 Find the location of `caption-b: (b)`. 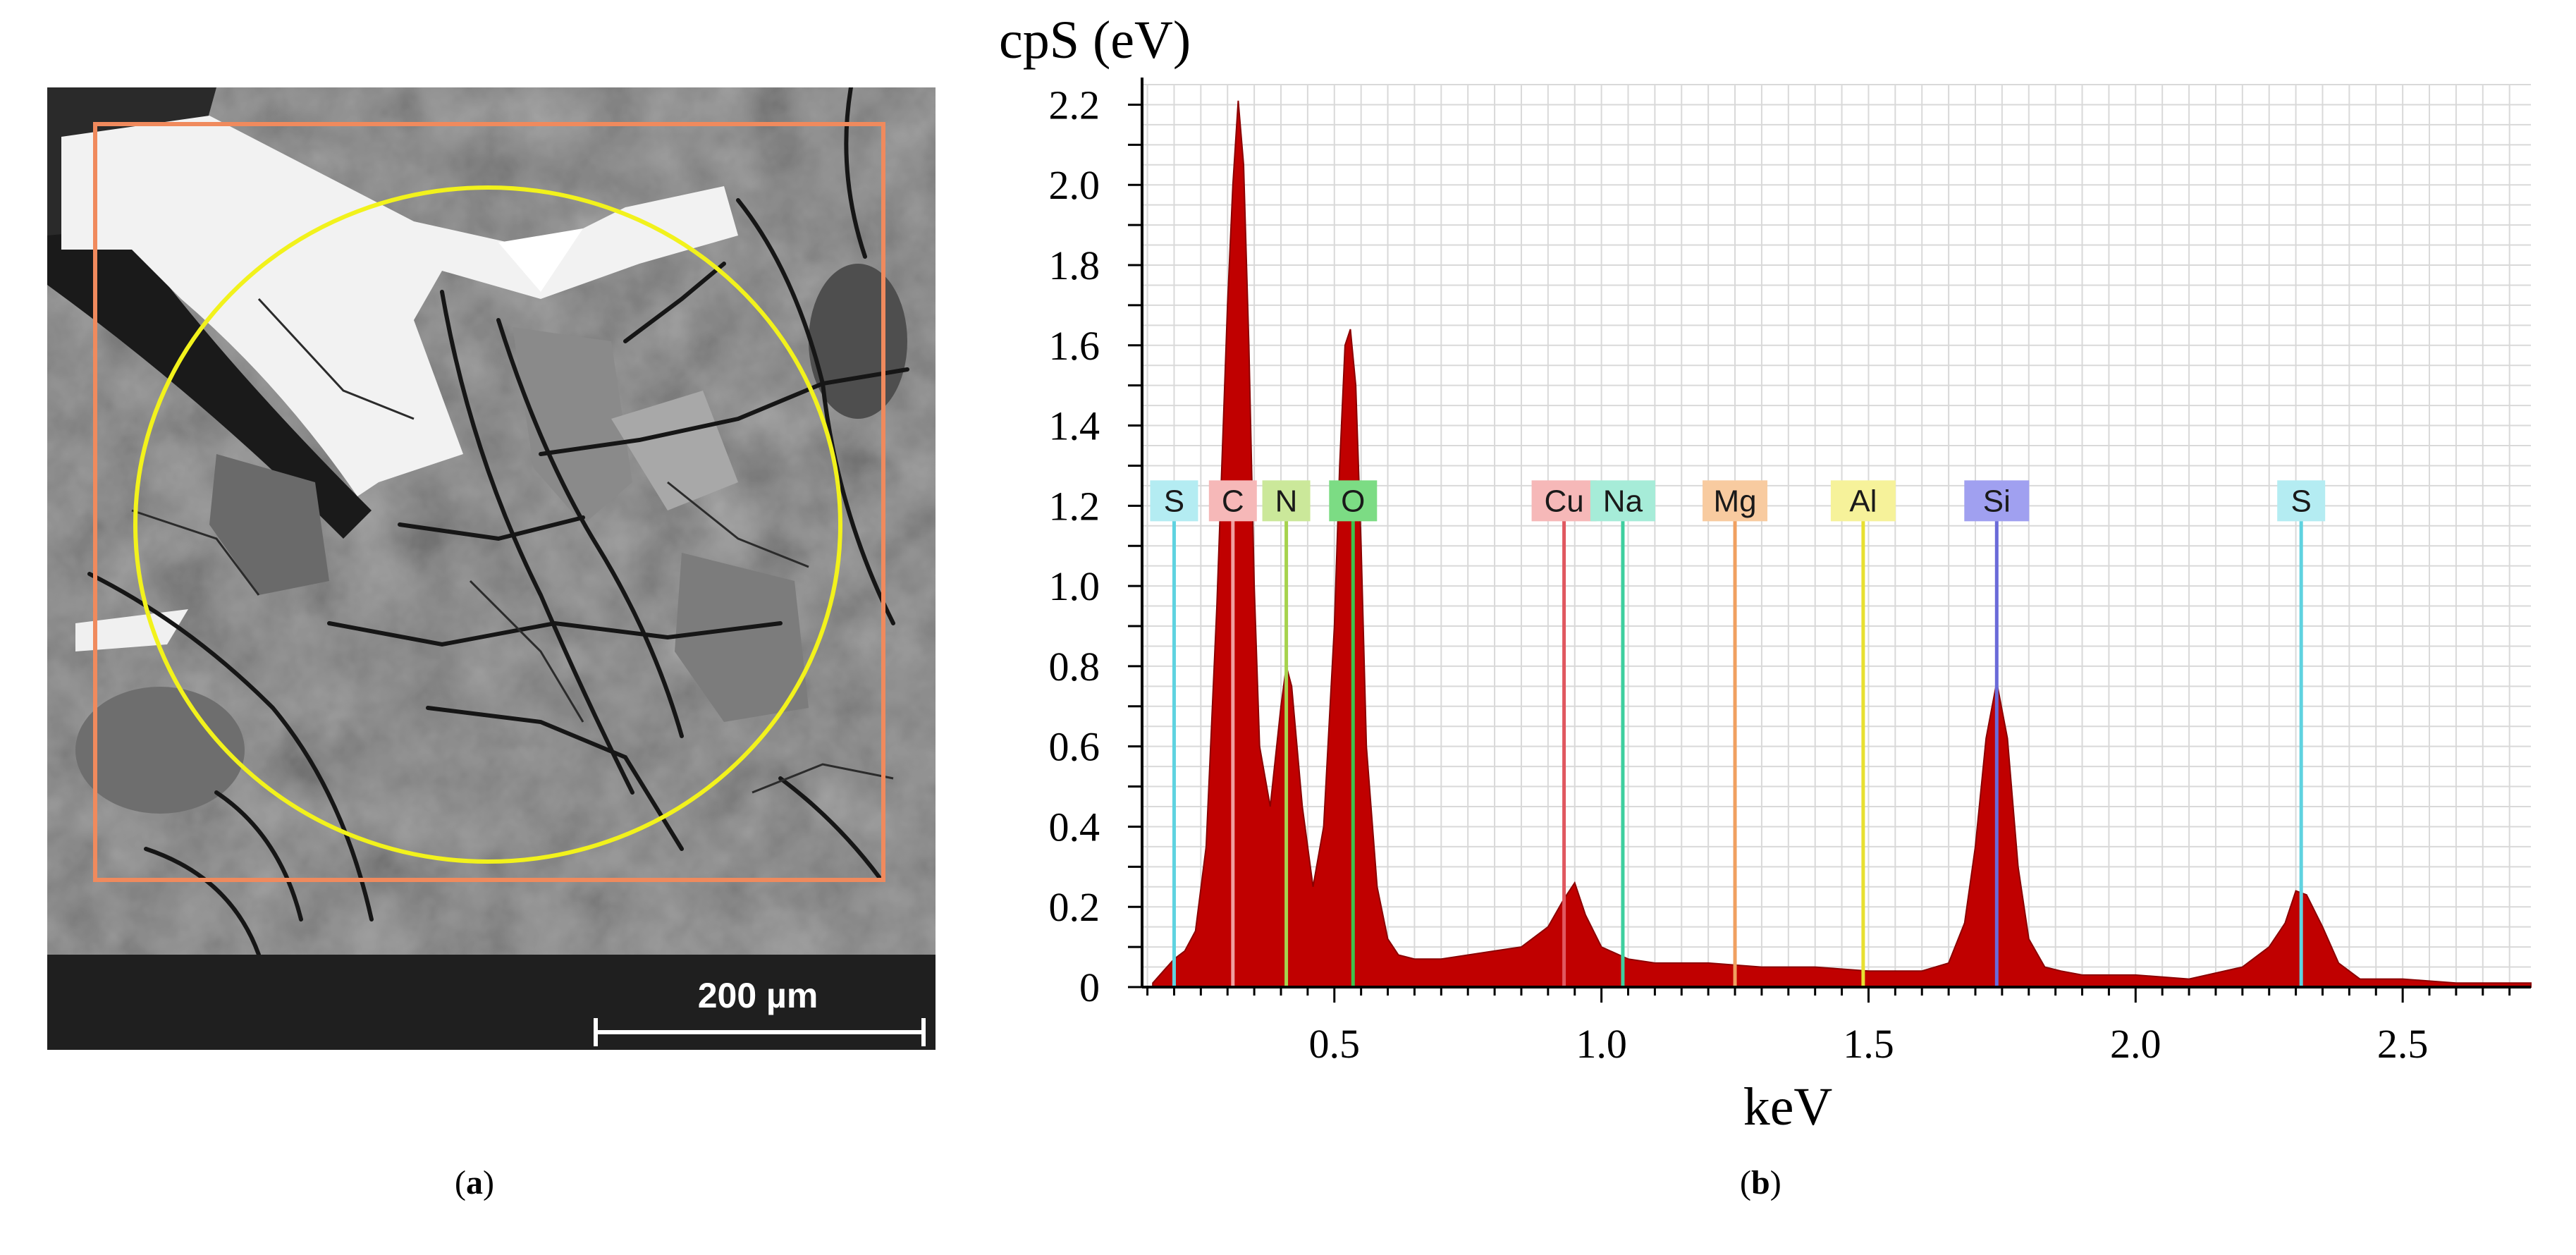

caption-b: (b) is located at coordinates (1760, 1182).